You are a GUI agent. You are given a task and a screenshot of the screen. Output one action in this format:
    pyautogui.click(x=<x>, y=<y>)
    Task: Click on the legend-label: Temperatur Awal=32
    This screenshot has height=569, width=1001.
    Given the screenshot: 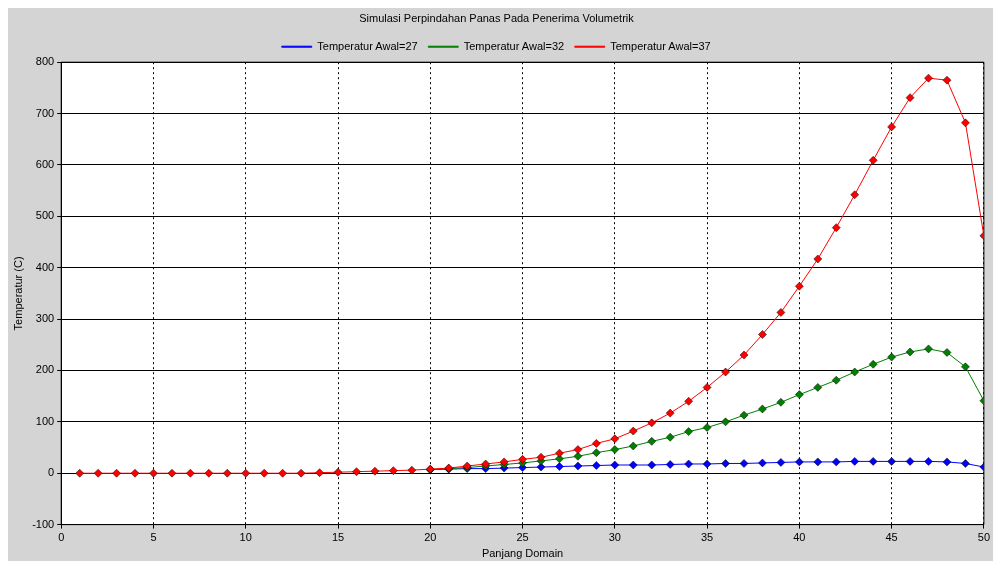 What is the action you would take?
    pyautogui.click(x=514, y=45)
    